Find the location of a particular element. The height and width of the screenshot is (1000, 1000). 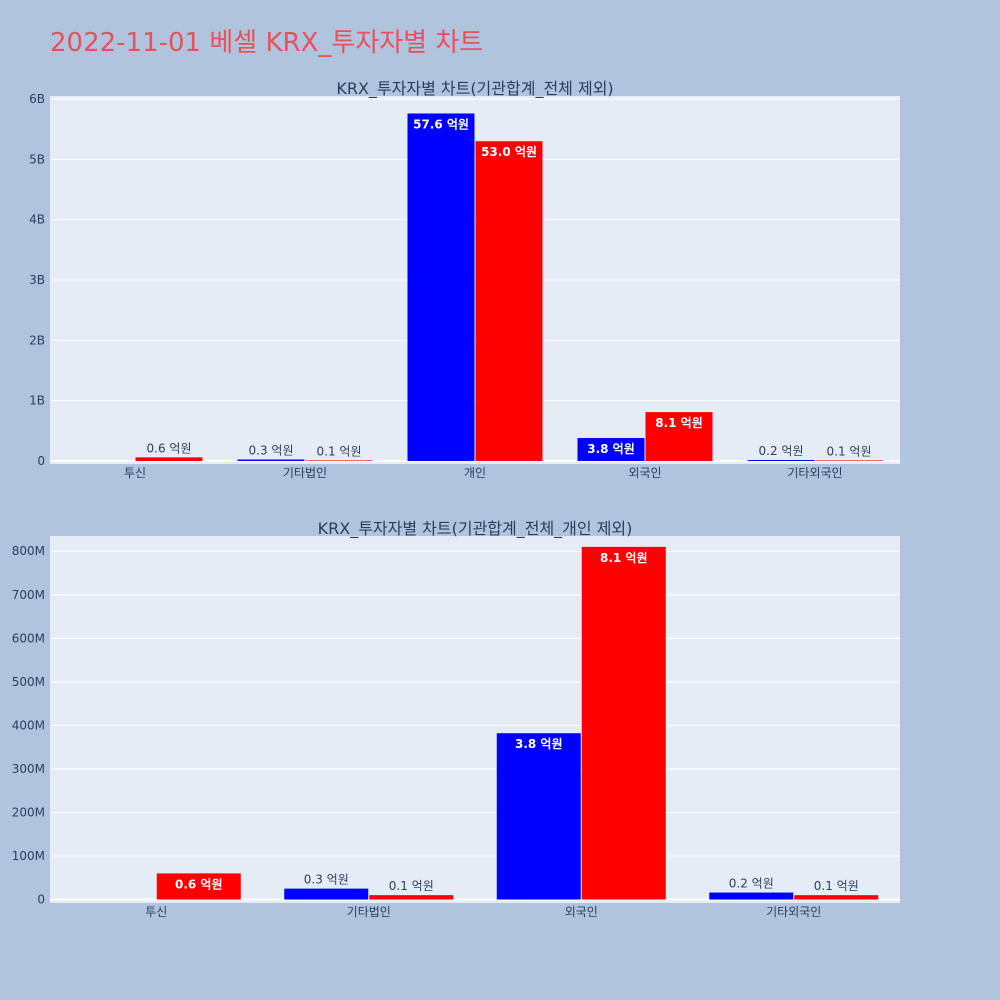

y-tick-label: 100M is located at coordinates (28, 856).